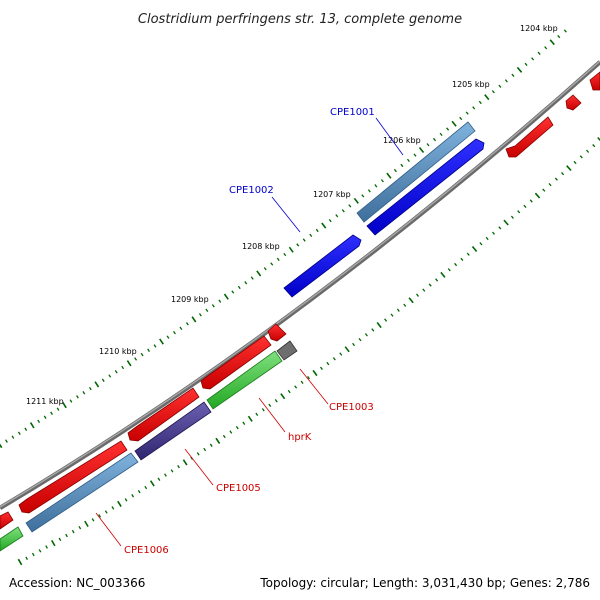 The image size is (600, 600). What do you see at coordinates (277, 332) in the screenshot?
I see `cds-cpe1003` at bounding box center [277, 332].